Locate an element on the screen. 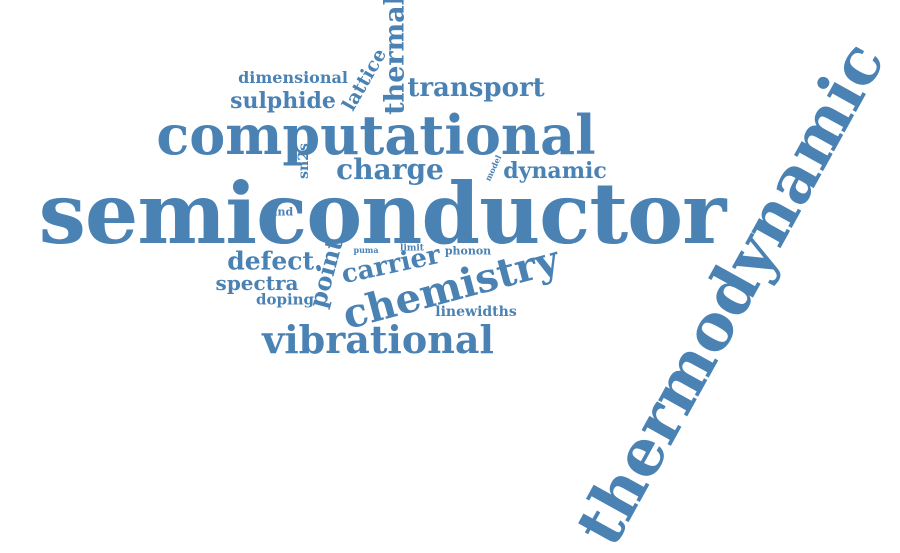  word-charge: charge is located at coordinates (390, 169).